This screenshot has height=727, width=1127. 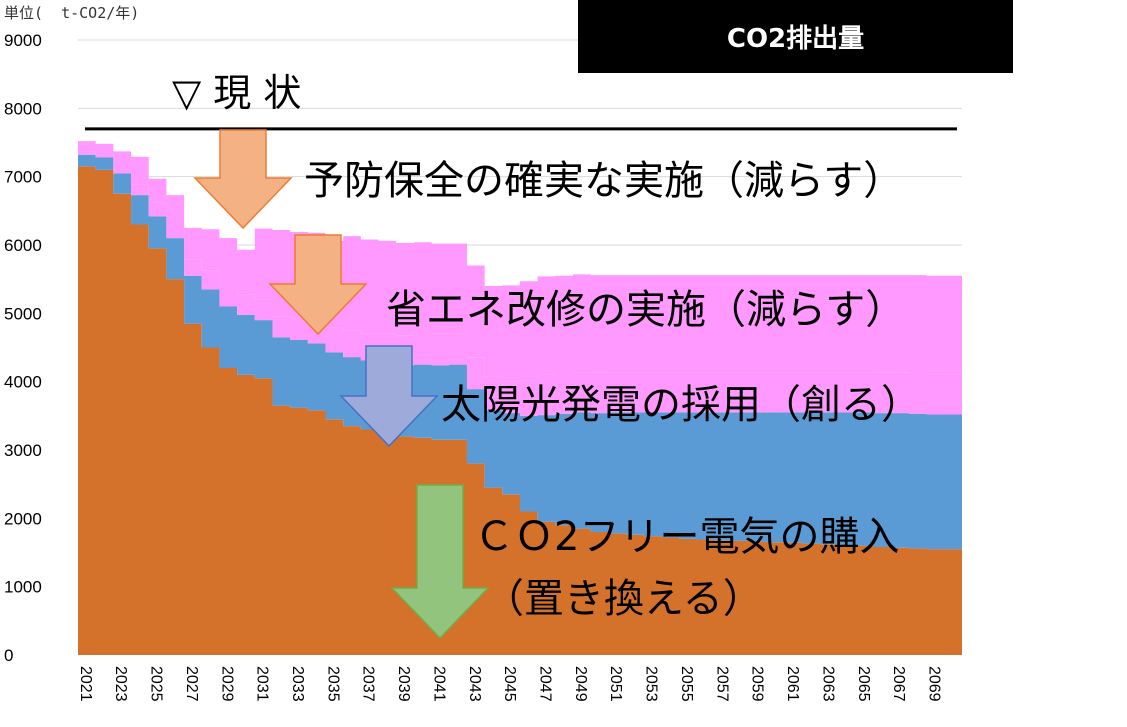 I want to click on x-tick-label: 2045, so click(x=509, y=684).